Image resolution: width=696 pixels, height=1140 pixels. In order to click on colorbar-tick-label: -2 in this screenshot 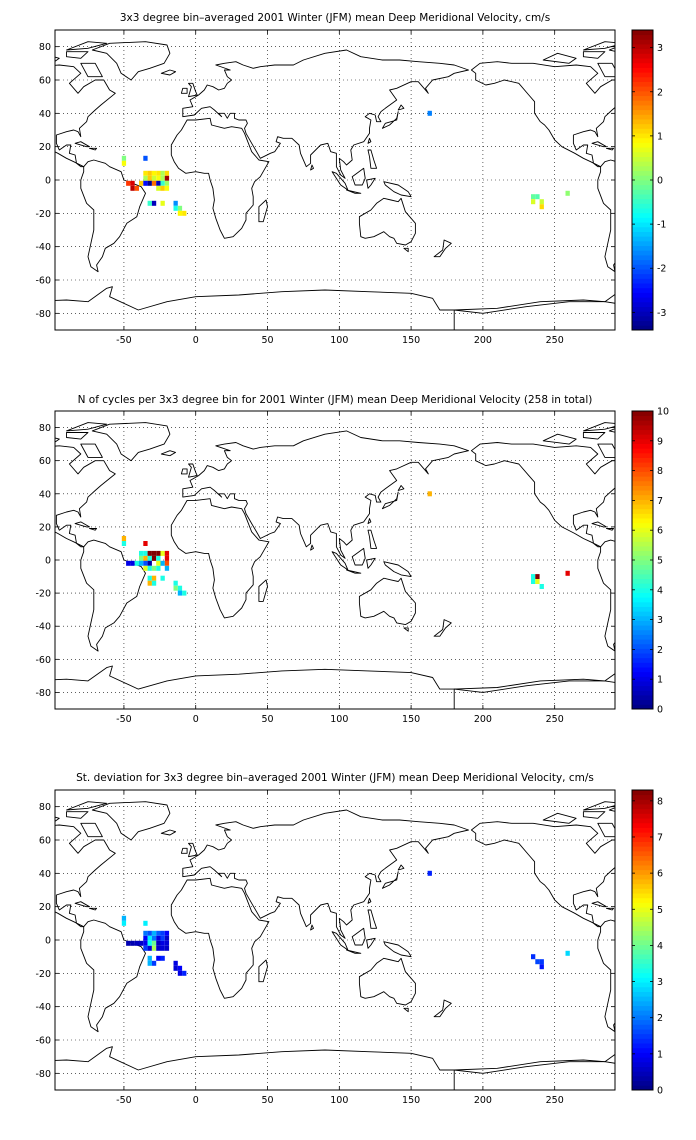, I will do `click(661, 269)`.